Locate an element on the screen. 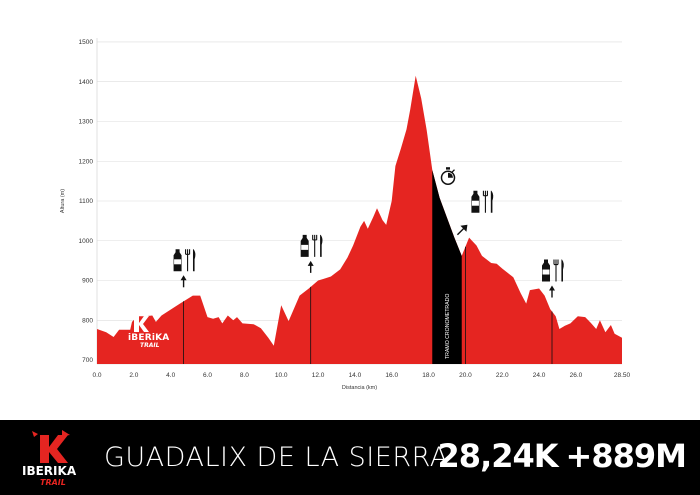  y-axis: 700 800 900 1000 1100 1200 1300 1400 1500 is located at coordinates (86, 201).